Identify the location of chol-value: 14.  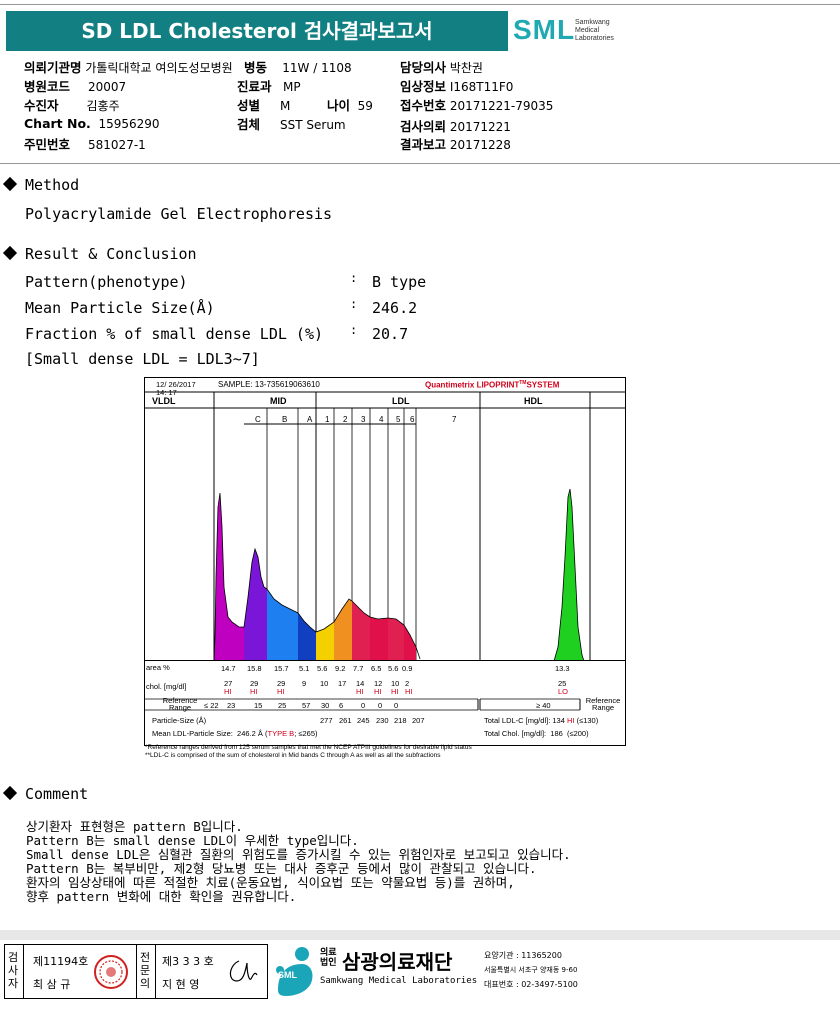
(360, 683).